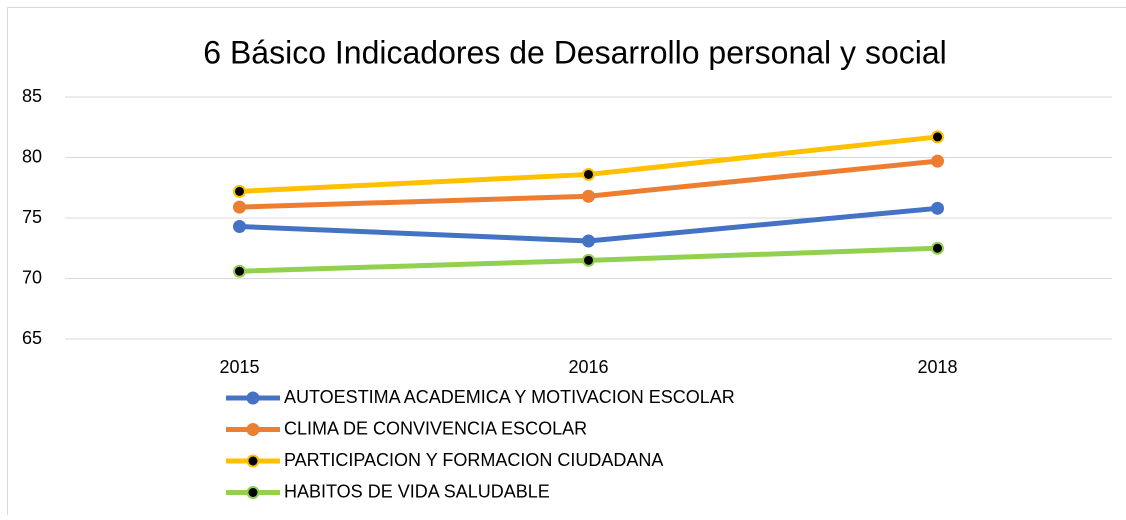 Image resolution: width=1126 pixels, height=520 pixels. What do you see at coordinates (589, 164) in the screenshot?
I see `series-line` at bounding box center [589, 164].